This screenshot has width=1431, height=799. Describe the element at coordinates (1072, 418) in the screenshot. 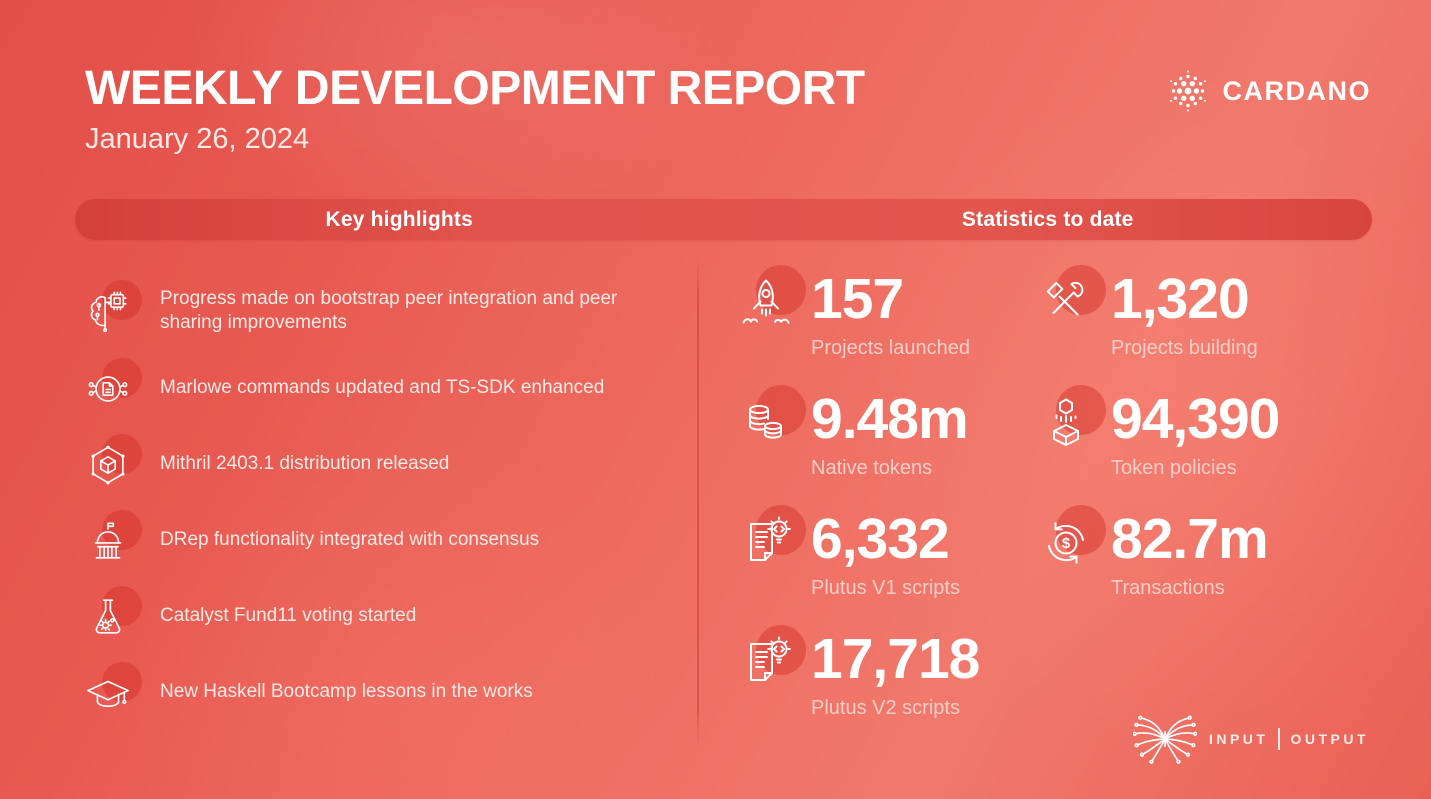

I see `token-box-icon` at that location.